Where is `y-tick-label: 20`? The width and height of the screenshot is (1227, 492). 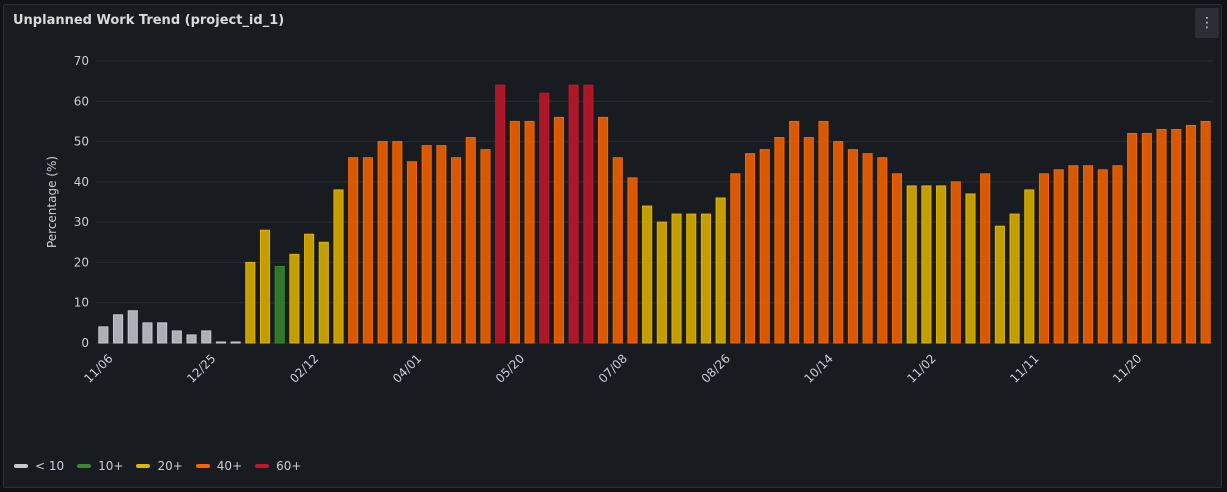 y-tick-label: 20 is located at coordinates (81, 262).